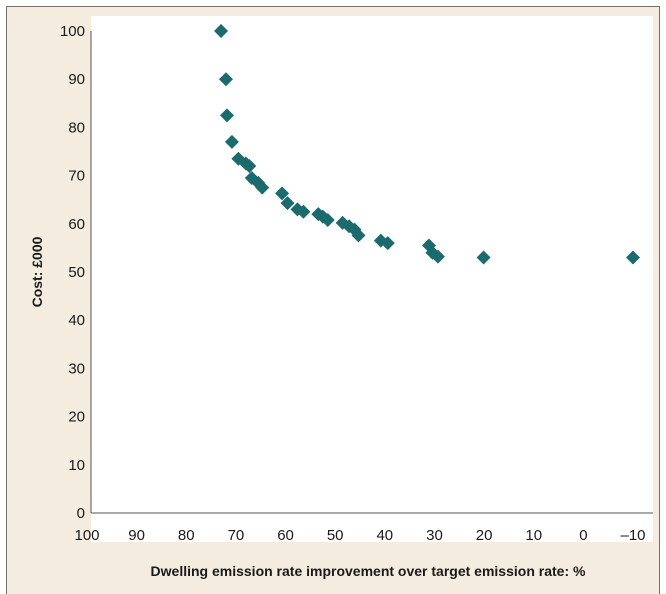 The height and width of the screenshot is (594, 666). I want to click on x-tick-label: –10, so click(632, 535).